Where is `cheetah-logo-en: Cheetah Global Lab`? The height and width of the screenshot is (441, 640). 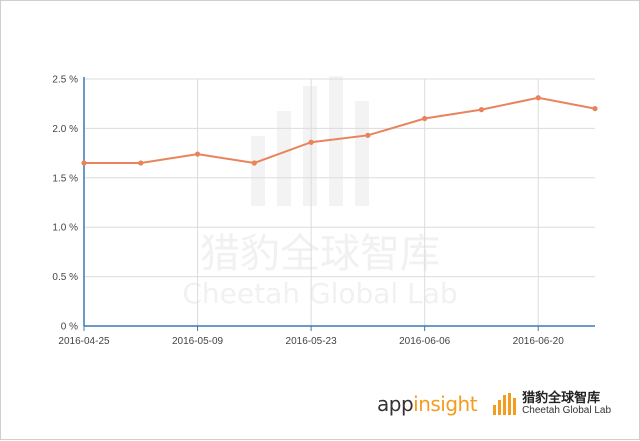 cheetah-logo-en: Cheetah Global Lab is located at coordinates (567, 410).